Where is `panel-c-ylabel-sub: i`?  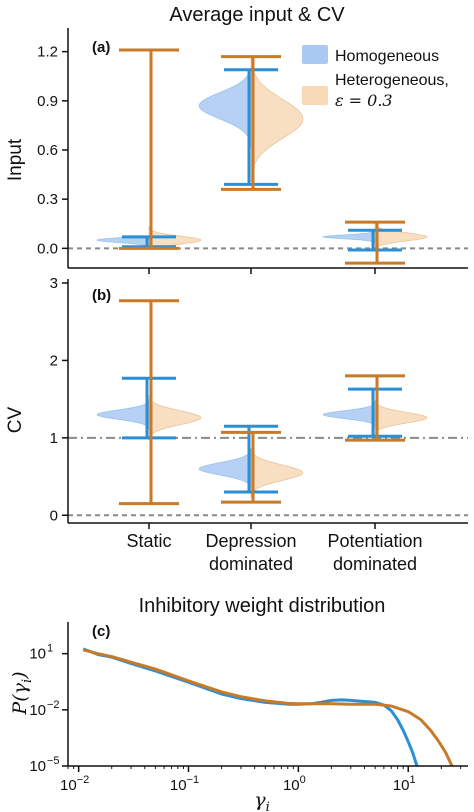
panel-c-ylabel-sub: i is located at coordinates (27, 681).